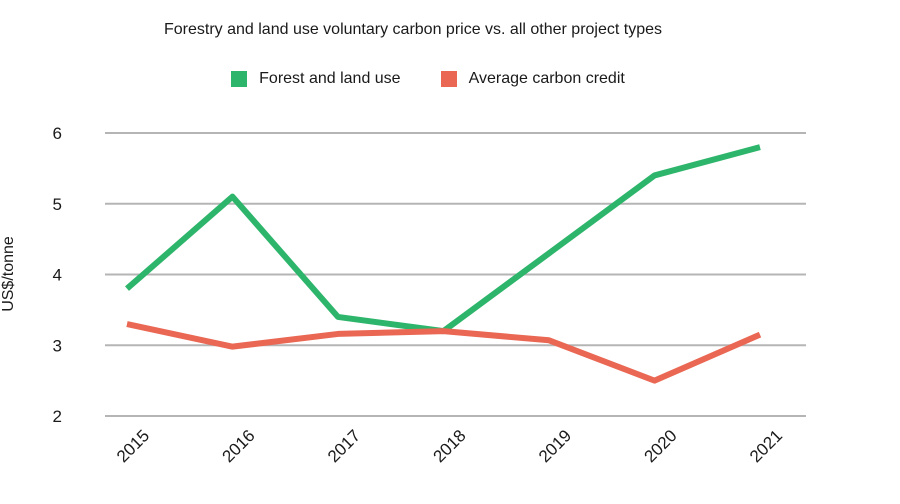  What do you see at coordinates (661, 446) in the screenshot?
I see `x-tick-label: 2020` at bounding box center [661, 446].